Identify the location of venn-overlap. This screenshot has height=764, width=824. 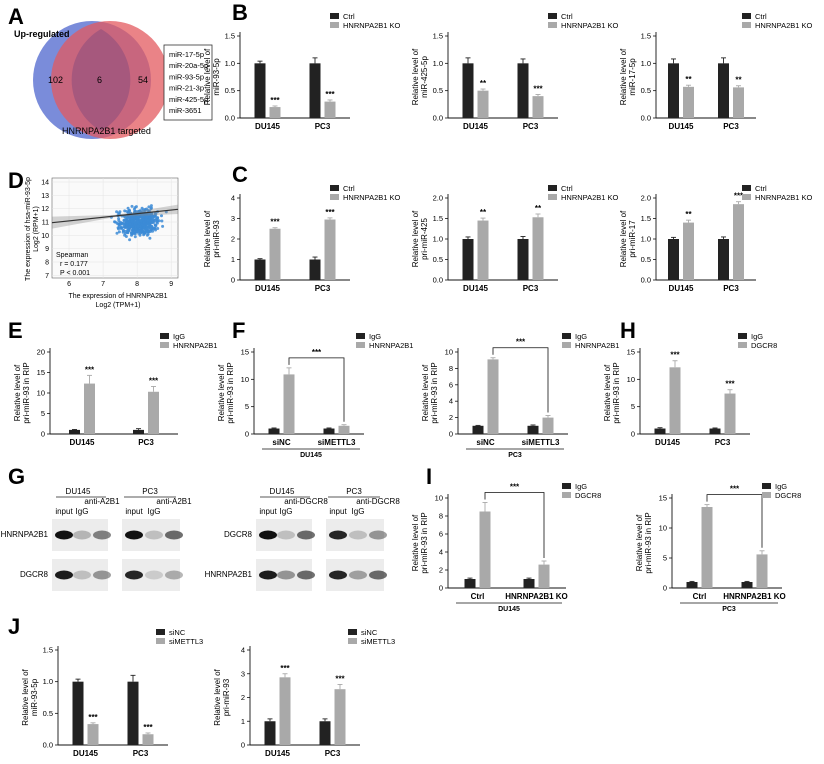
(101, 80).